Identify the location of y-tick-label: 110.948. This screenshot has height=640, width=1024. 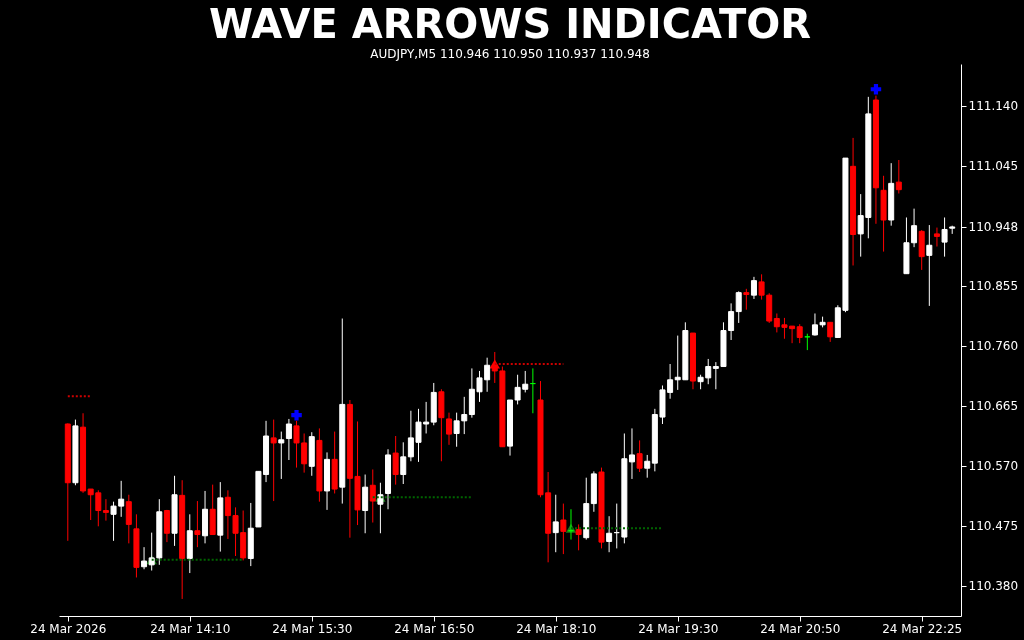
(993, 227).